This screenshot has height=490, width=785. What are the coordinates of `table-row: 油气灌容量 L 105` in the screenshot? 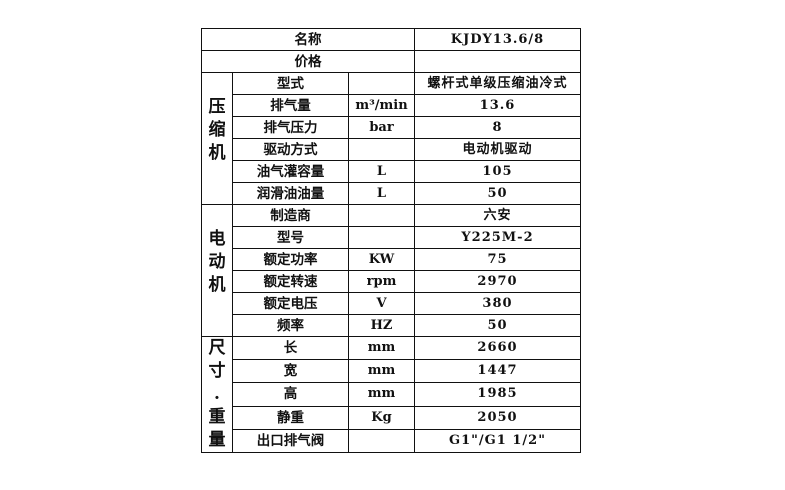 It's located at (391, 171).